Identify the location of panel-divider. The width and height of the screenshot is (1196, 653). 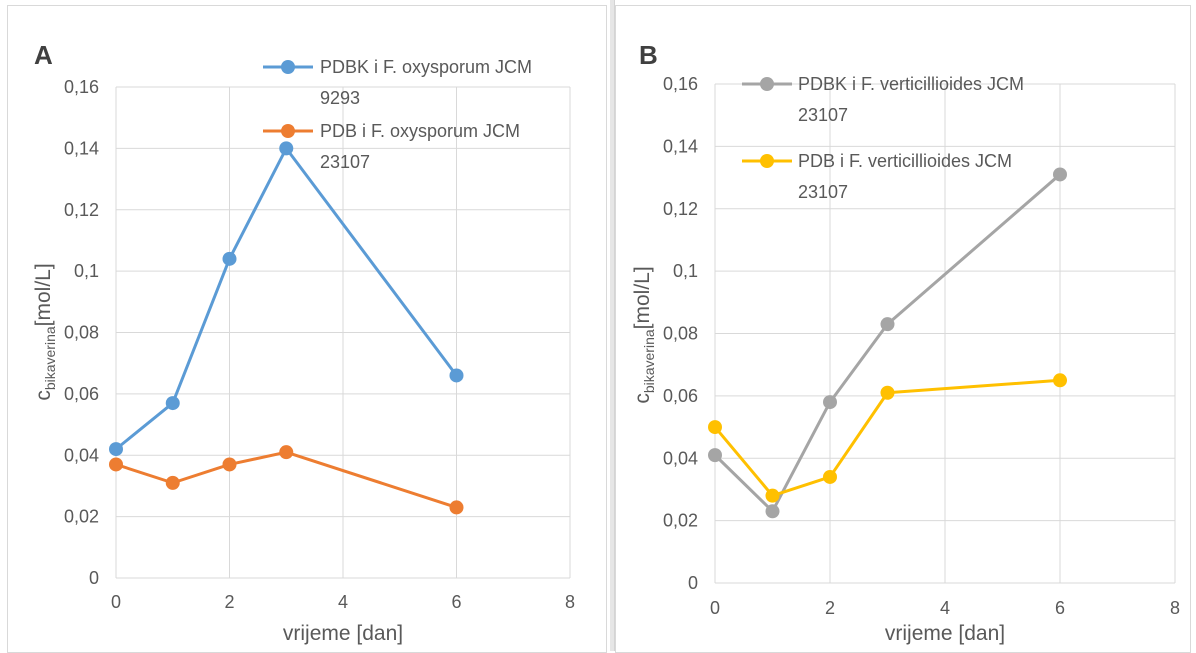
(612, 325).